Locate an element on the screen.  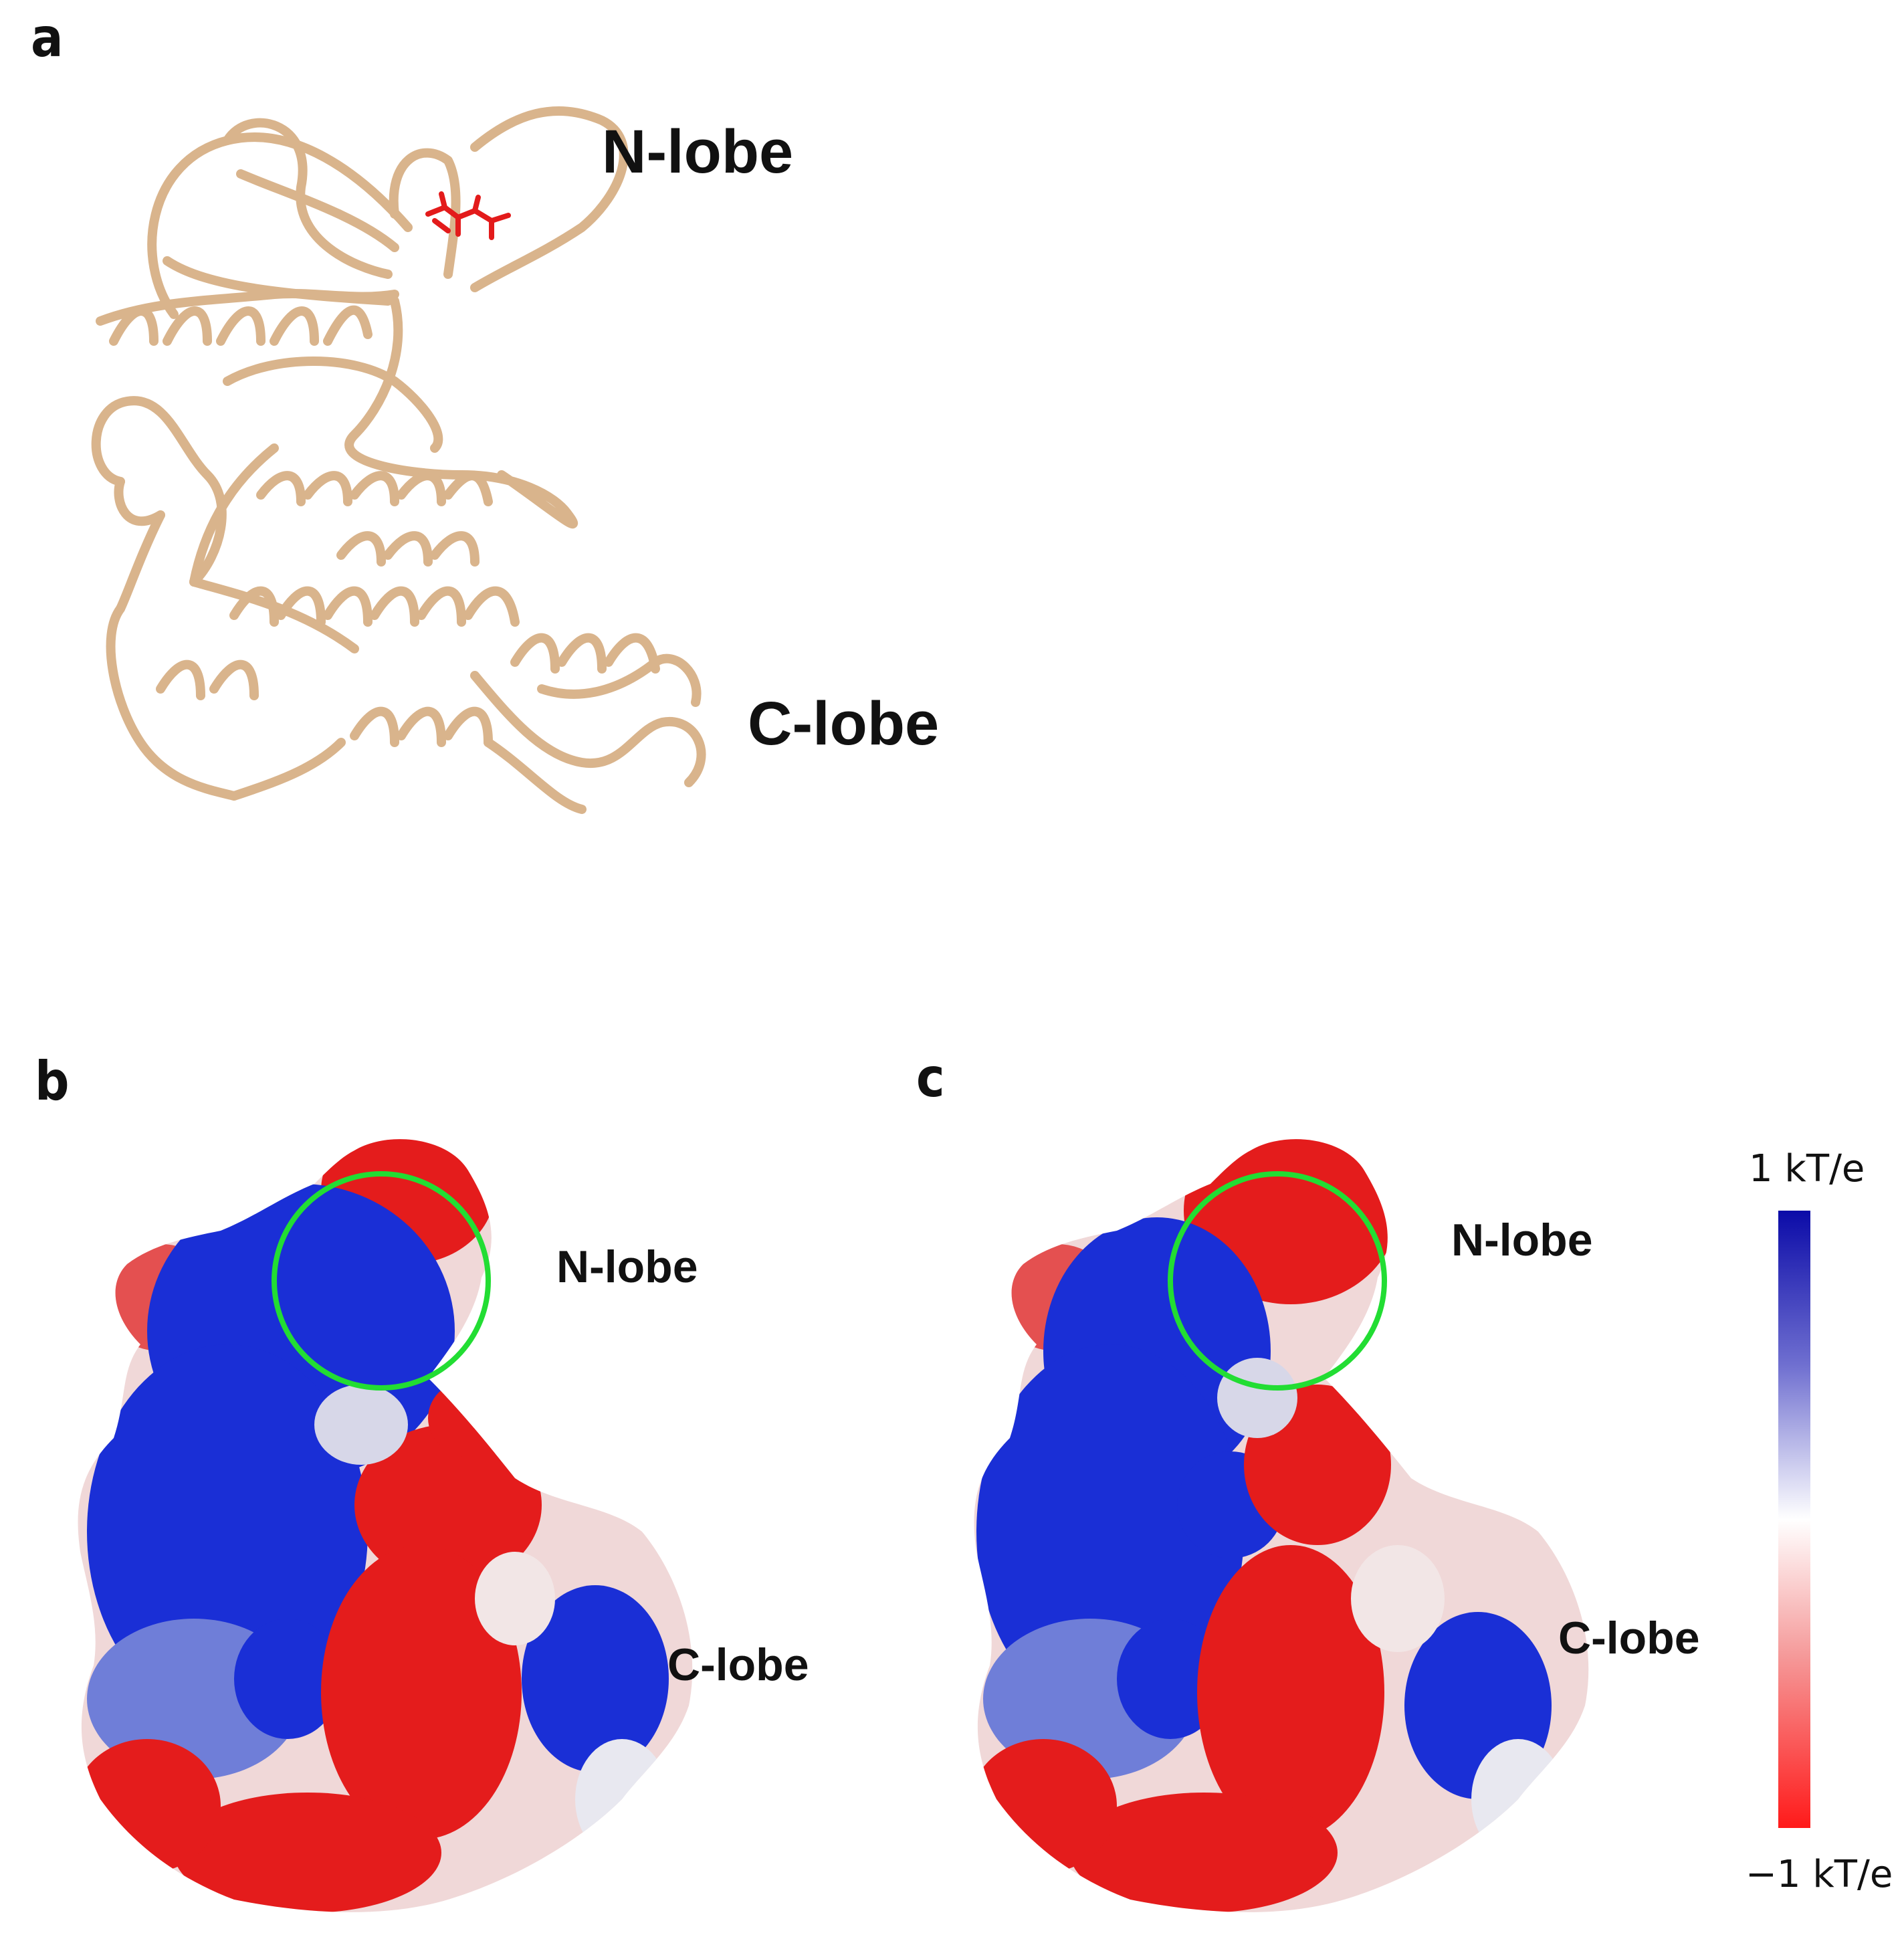
surface-c is located at coordinates (1281, 1526).